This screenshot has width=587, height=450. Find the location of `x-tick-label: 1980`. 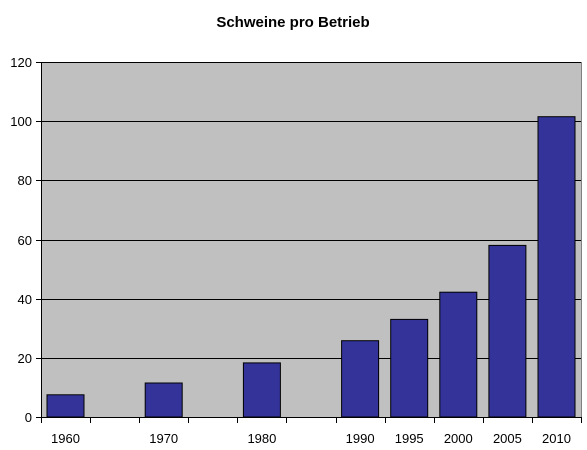

x-tick-label: 1980 is located at coordinates (261, 438).